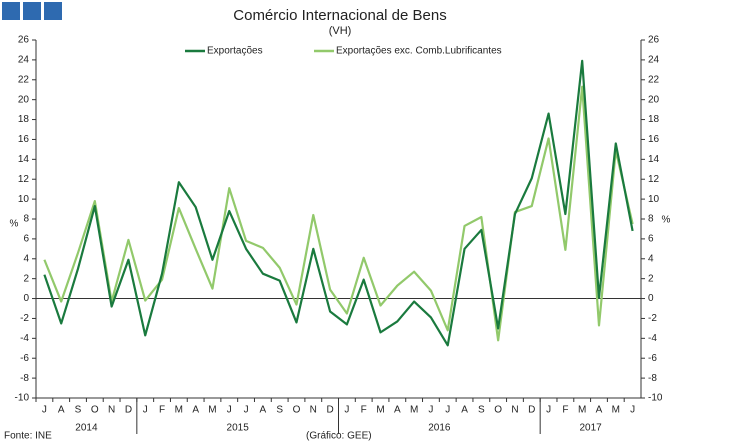  I want to click on y-tick-label: -10, so click(22, 398).